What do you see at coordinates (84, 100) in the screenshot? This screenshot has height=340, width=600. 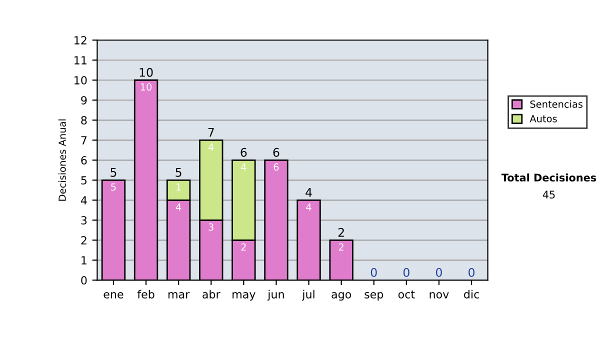 I see `y-tick-label: 9` at bounding box center [84, 100].